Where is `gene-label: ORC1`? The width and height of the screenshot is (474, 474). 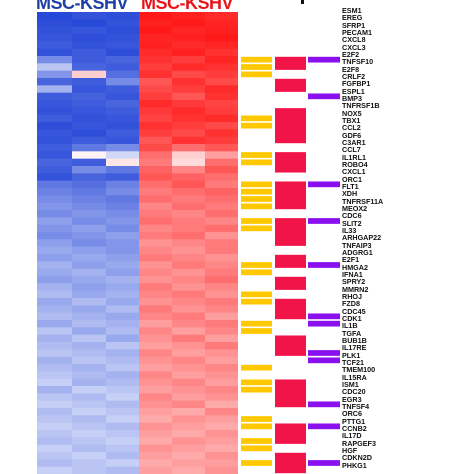
gene-label: ORC1 is located at coordinates (352, 179).